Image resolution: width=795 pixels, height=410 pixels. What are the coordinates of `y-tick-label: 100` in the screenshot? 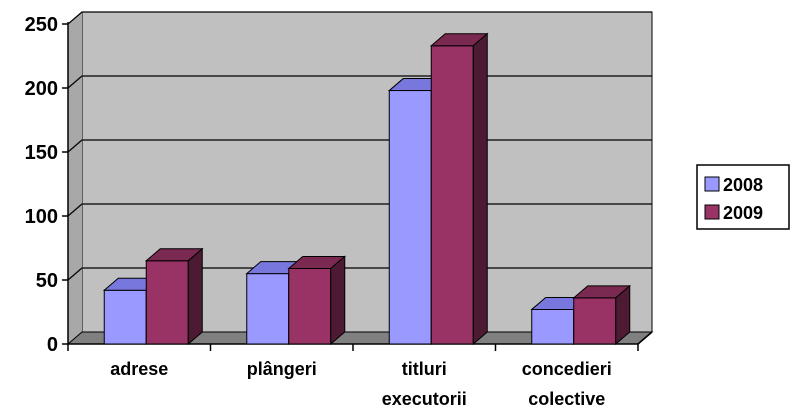 It's located at (41, 217).